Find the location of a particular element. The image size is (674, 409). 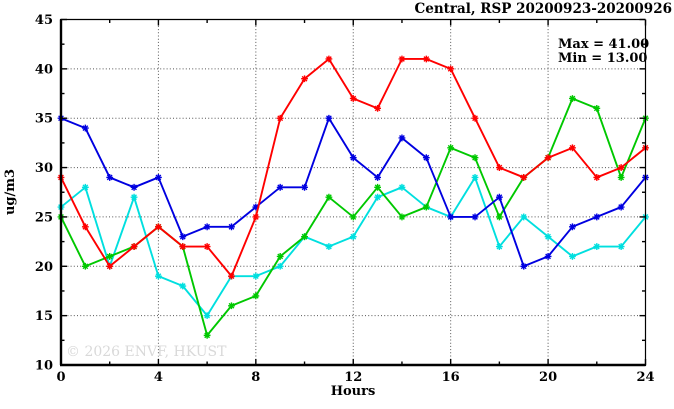

y-tick-label: 10 is located at coordinates (44, 366).